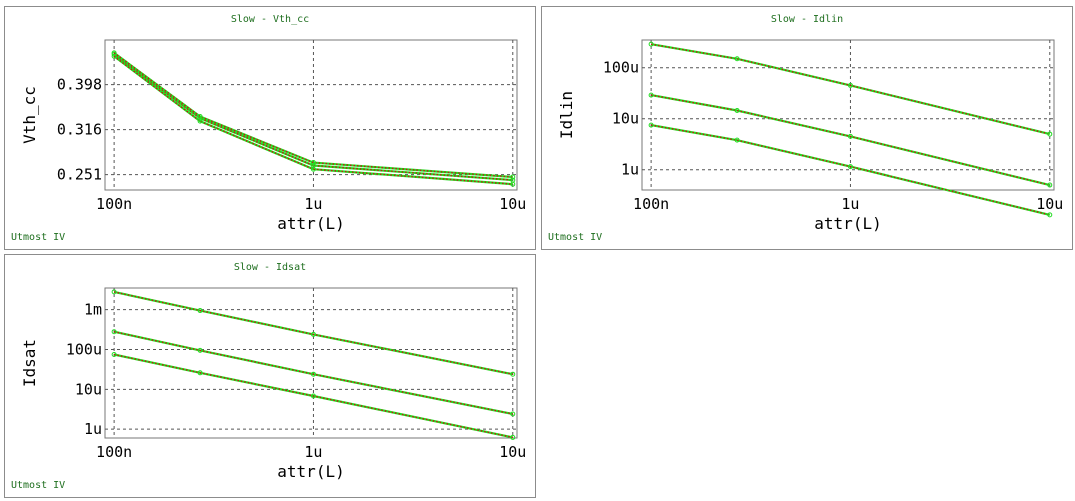  Describe the element at coordinates (93, 310) in the screenshot. I see `y-tick-label: 1m` at that location.